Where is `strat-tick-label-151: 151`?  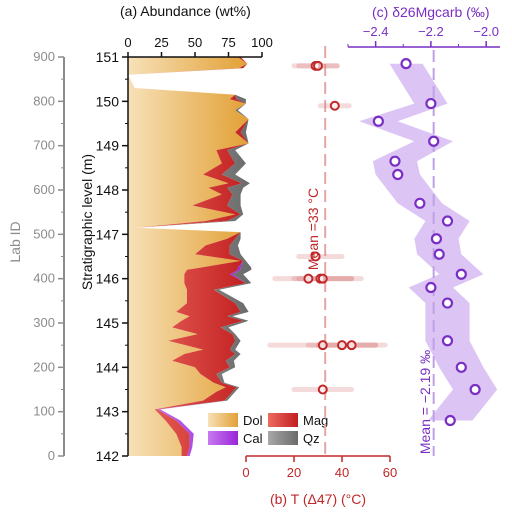
strat-tick-label-151: 151 is located at coordinates (108, 57).